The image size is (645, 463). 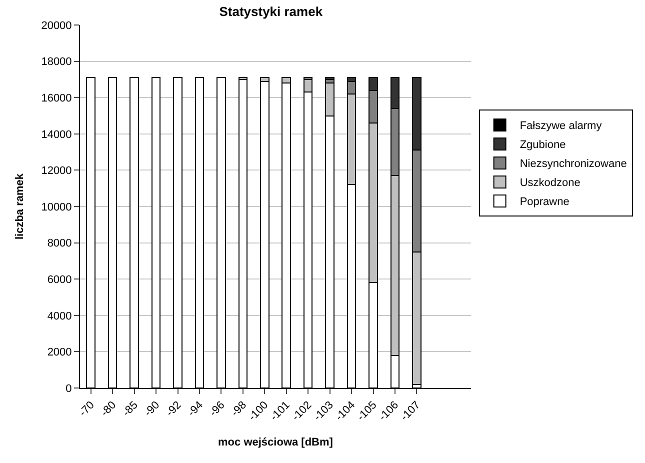 I want to click on y-tick-label: 6000, so click(x=59, y=280).